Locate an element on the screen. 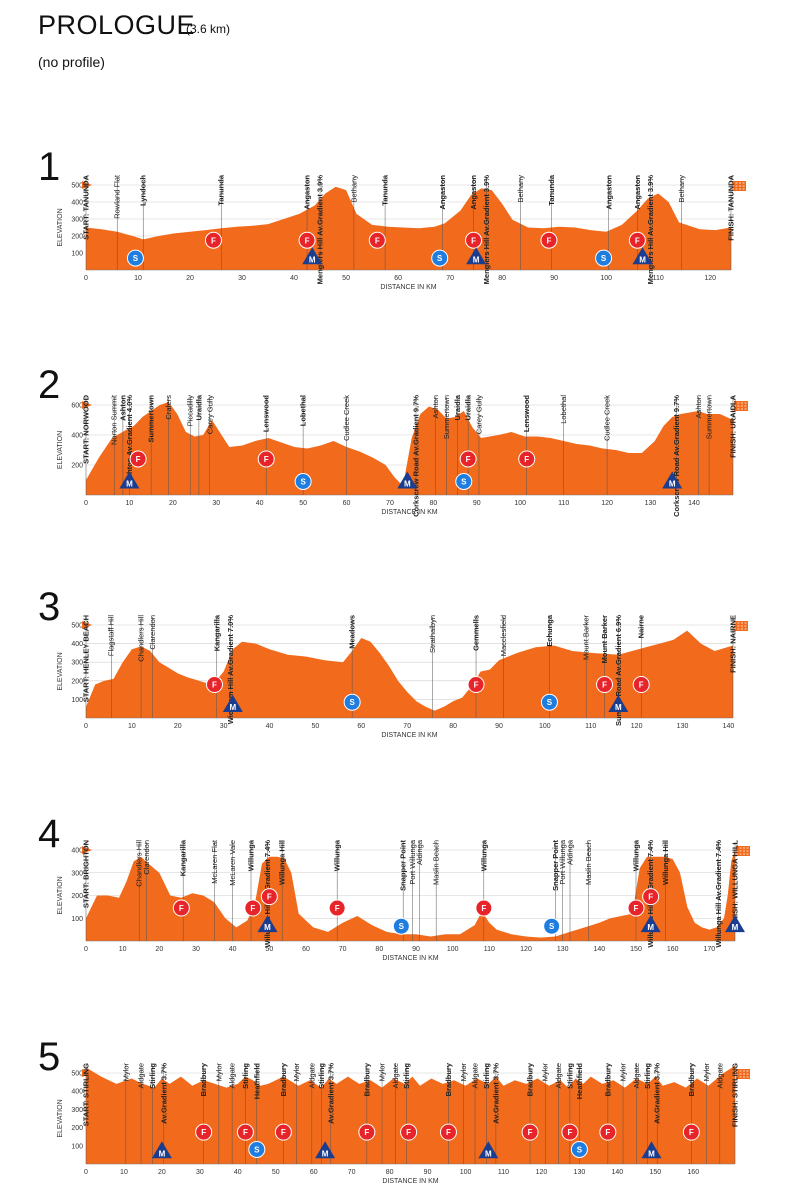  stage4-sprint-letter: F is located at coordinates (483, 908).